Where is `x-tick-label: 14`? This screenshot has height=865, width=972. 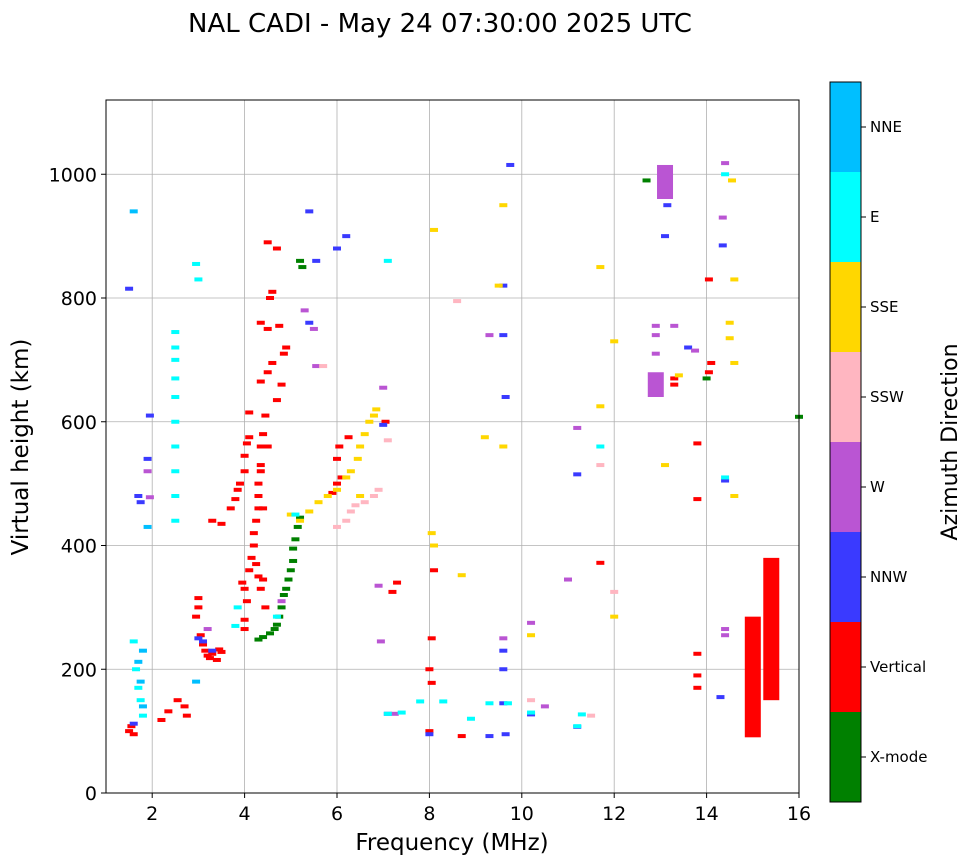 x-tick-label: 14 is located at coordinates (707, 814).